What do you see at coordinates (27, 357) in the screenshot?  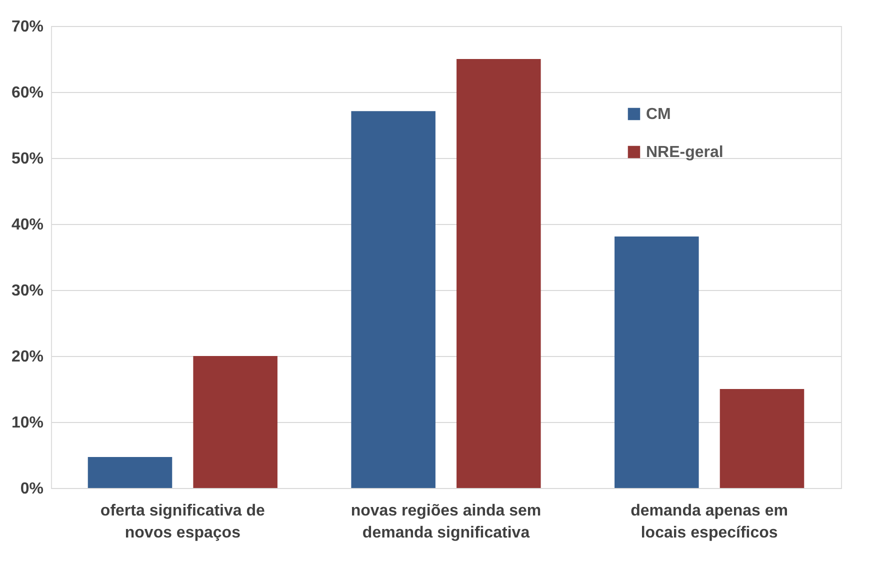 I see `y-tick-label: 20%` at bounding box center [27, 357].